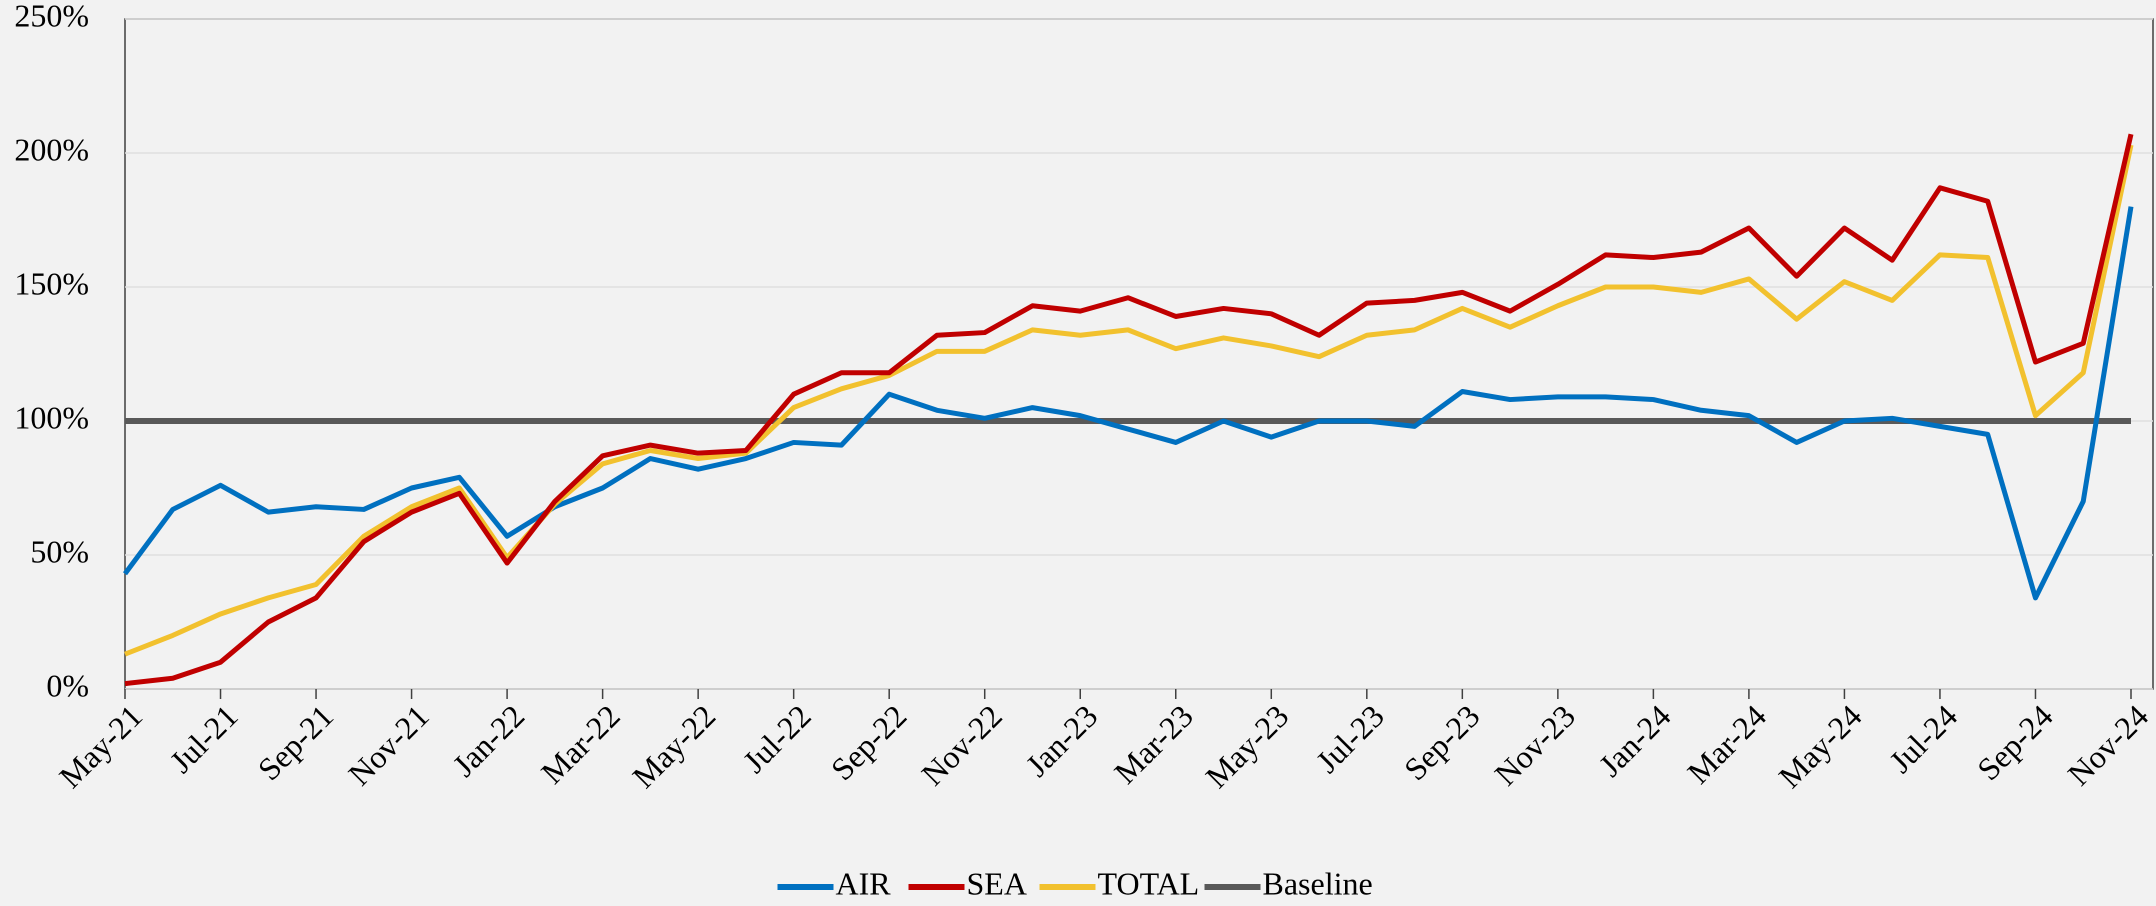 The height and width of the screenshot is (906, 2156). Describe the element at coordinates (1819, 746) in the screenshot. I see `x-tick-label: May-24` at that location.